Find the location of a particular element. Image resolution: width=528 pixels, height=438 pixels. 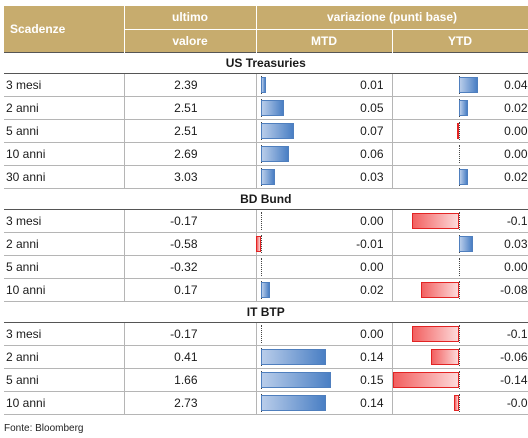

last-value: 2.51 is located at coordinates (190, 108).